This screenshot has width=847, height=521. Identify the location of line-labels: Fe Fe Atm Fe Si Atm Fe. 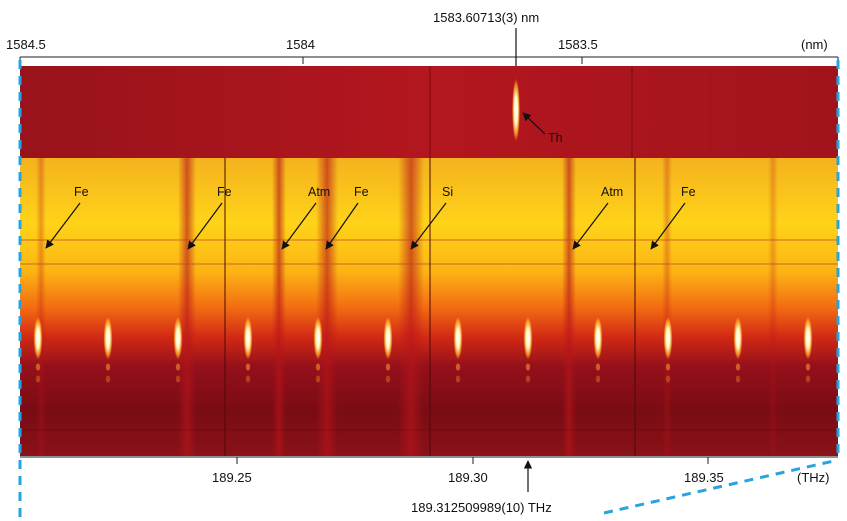
(370, 217).